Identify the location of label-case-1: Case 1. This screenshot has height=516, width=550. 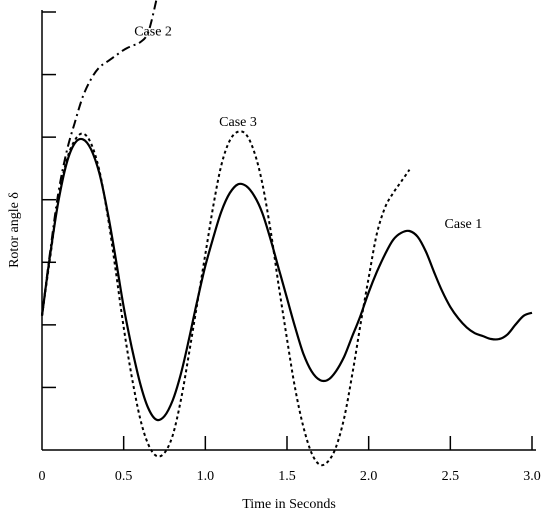
(464, 224).